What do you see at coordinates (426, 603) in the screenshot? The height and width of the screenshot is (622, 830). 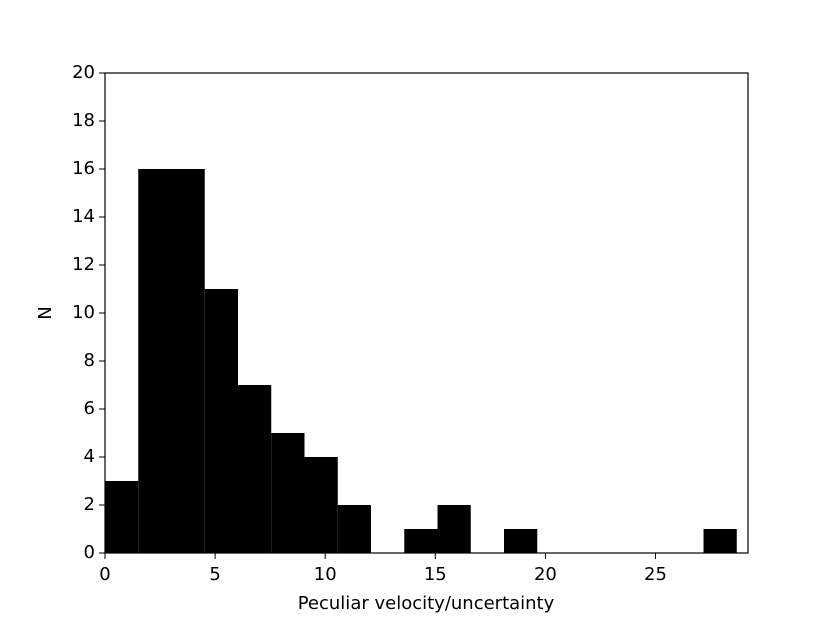 I see `x-axis-label: Peculiar velocity/uncertainty` at bounding box center [426, 603].